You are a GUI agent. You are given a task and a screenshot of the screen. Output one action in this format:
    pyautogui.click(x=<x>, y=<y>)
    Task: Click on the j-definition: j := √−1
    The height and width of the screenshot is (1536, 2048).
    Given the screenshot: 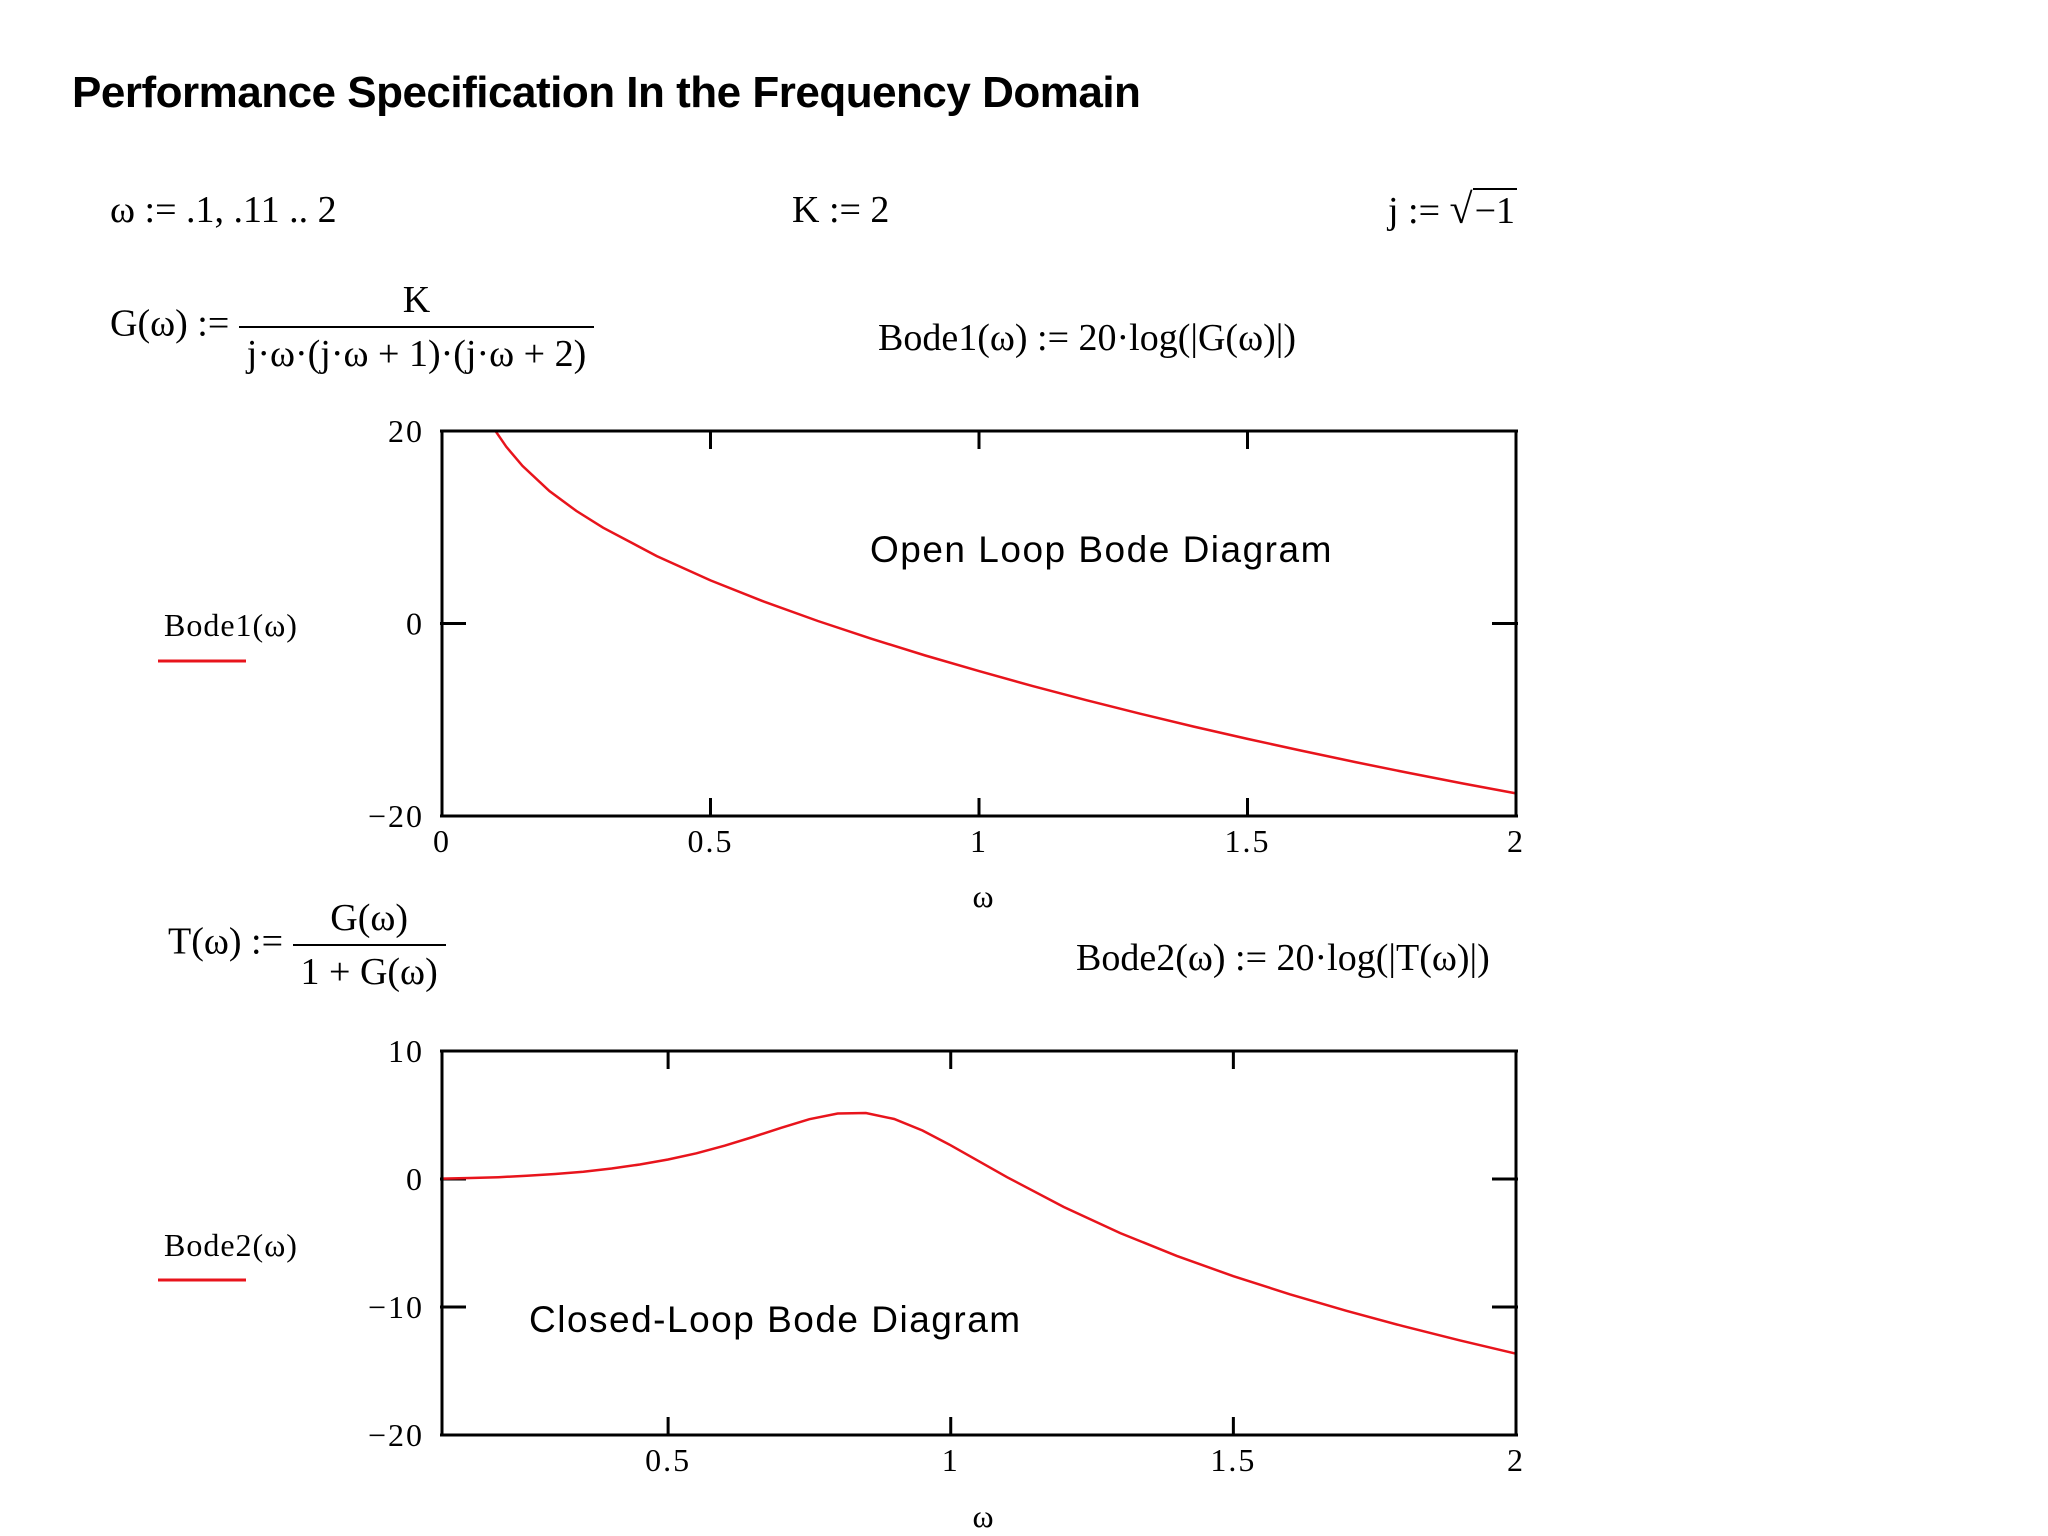 What is the action you would take?
    pyautogui.click(x=1453, y=210)
    